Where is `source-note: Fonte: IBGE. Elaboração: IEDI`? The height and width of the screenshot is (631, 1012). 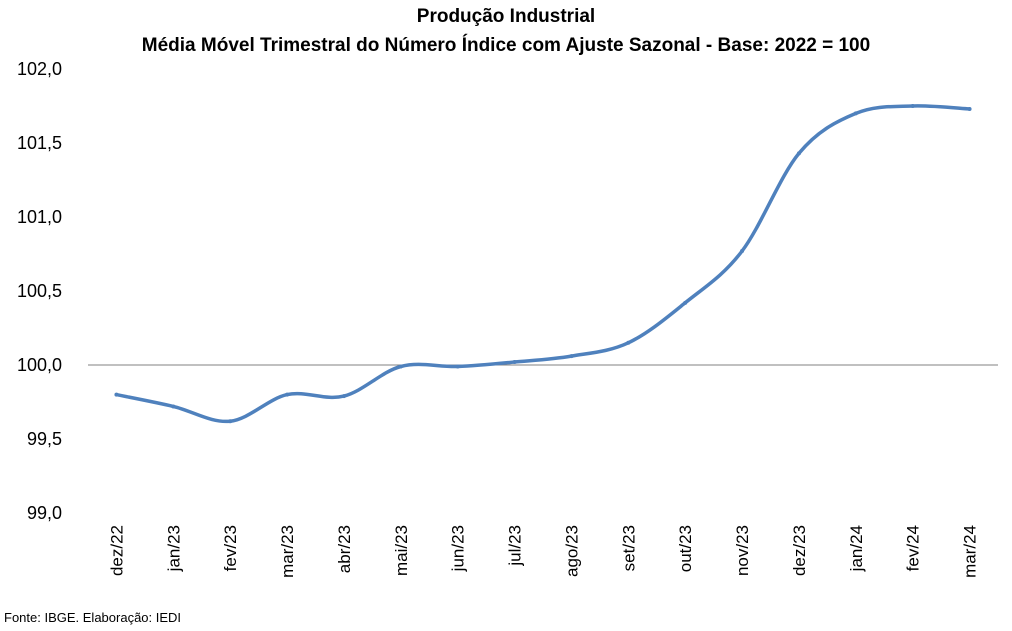
source-note: Fonte: IBGE. Elaboração: IEDI is located at coordinates (93, 617).